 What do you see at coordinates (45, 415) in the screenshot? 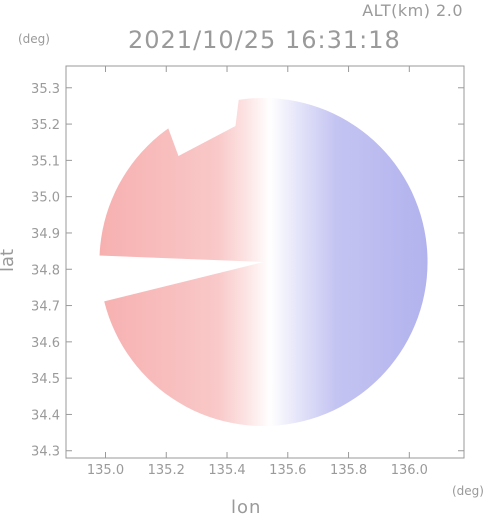
I see `y-tick-label: 34.4` at bounding box center [45, 415].